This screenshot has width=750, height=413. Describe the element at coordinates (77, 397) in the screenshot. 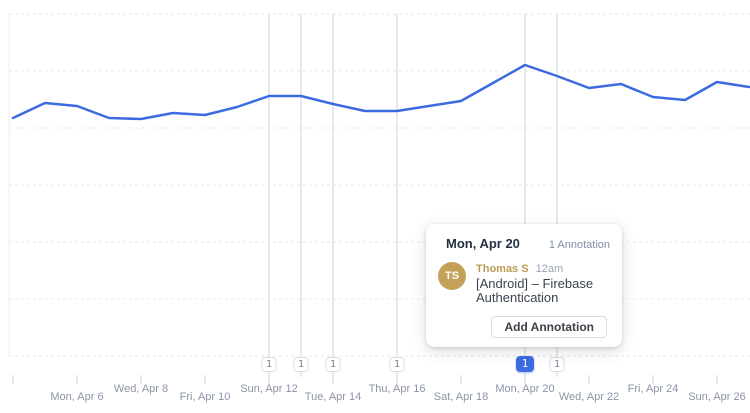

I see `x-axis-label: Mon, Apr 6` at that location.